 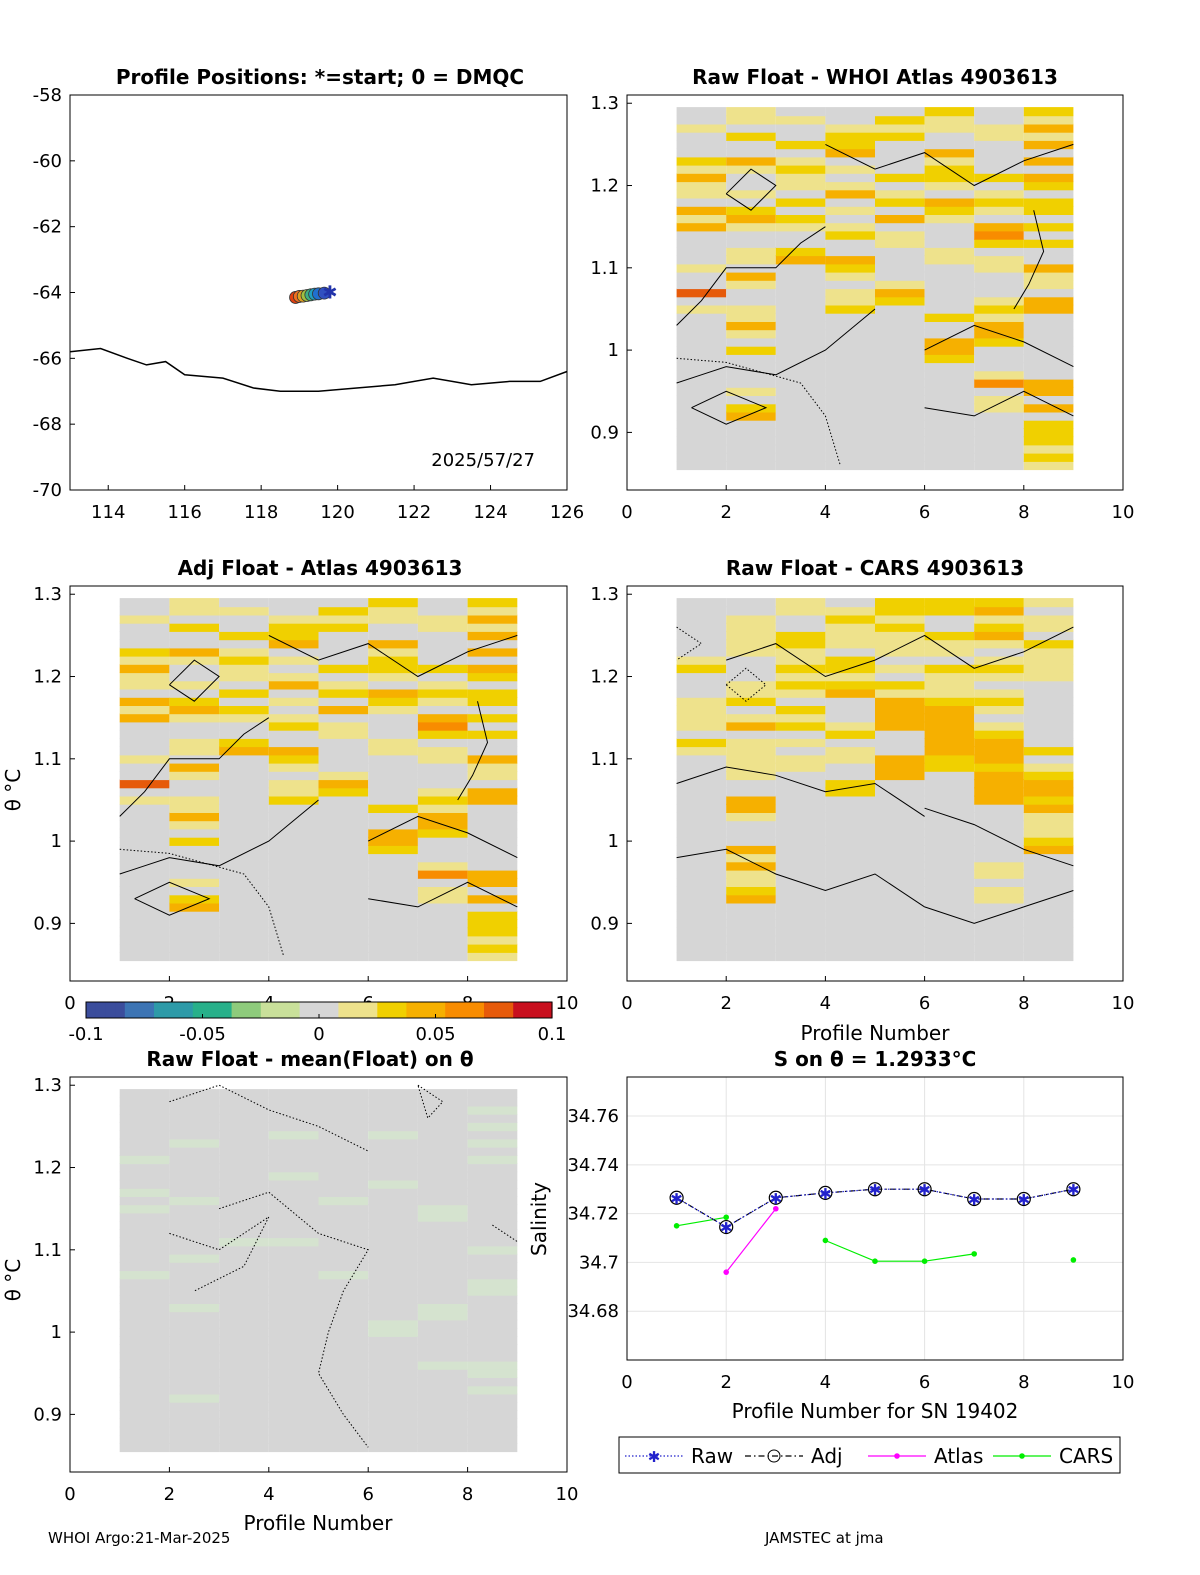 What do you see at coordinates (319, 1523) in the screenshot?
I see `raw-mean-xlabel: Profile Number` at bounding box center [319, 1523].